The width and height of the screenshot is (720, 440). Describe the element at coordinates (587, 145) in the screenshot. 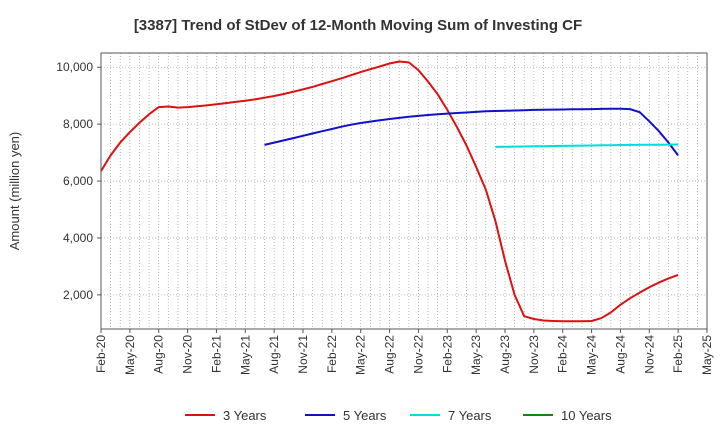

I see `series-line-7-years` at that location.